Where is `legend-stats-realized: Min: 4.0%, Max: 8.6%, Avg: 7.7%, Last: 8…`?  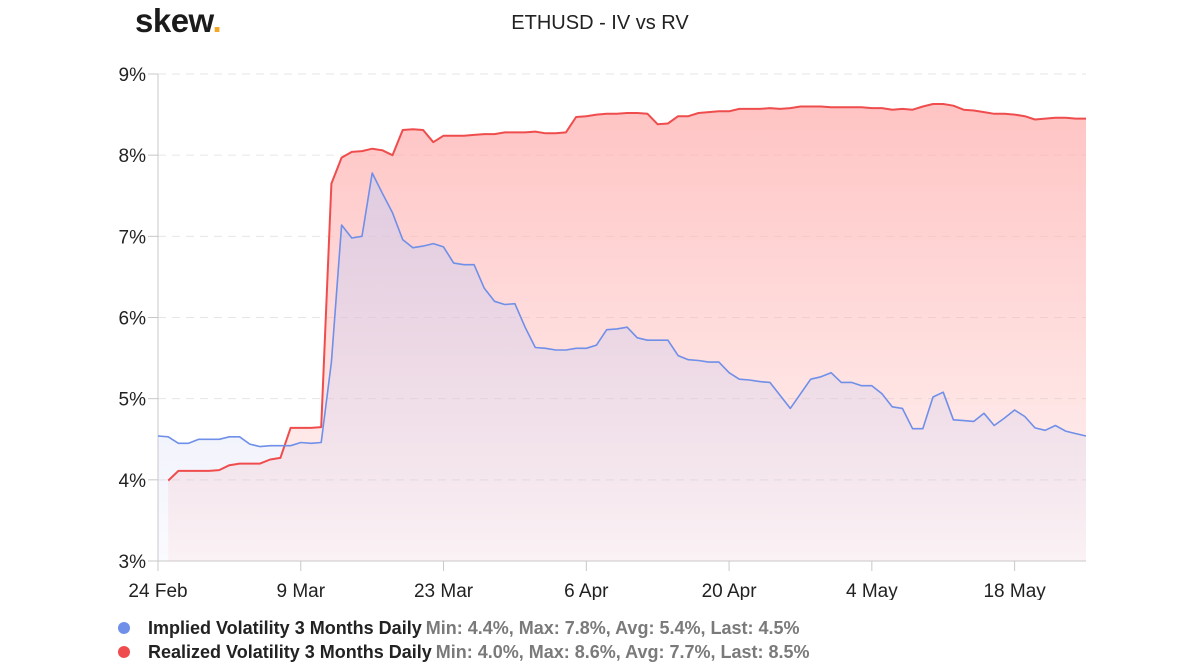
legend-stats-realized: Min: 4.0%, Max: 8.6%, Avg: 7.7%, Last: 8… is located at coordinates (622, 652).